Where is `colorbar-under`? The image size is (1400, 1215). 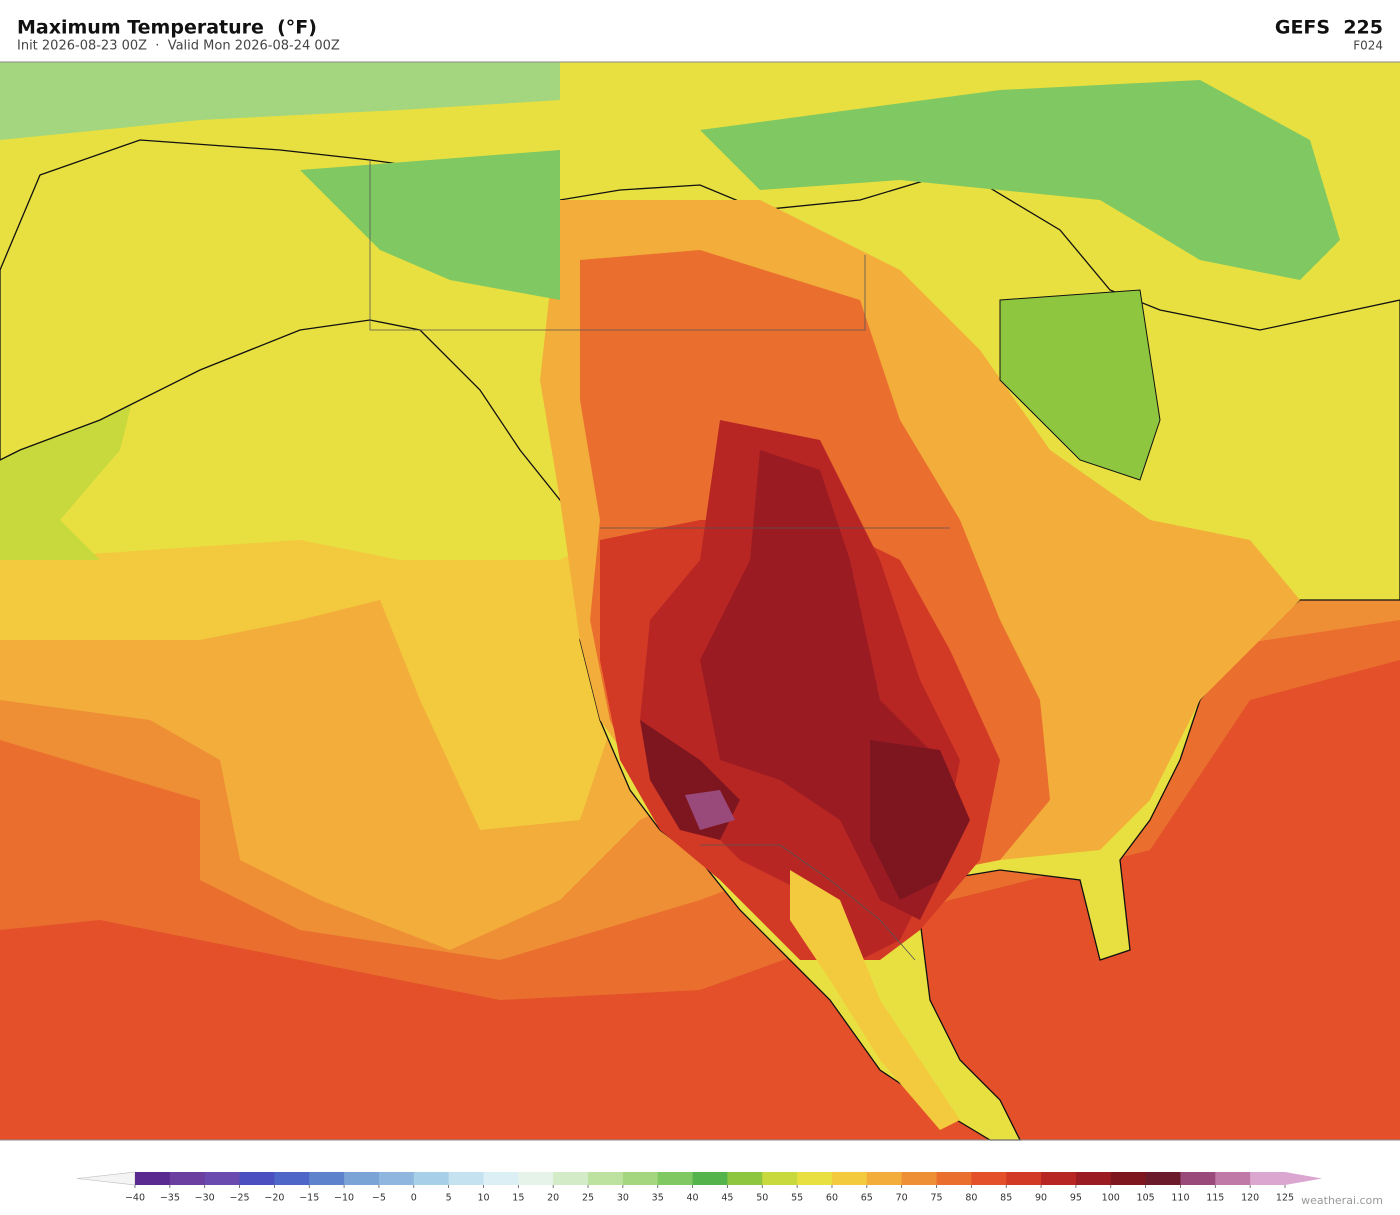 colorbar-under is located at coordinates (106, 1178).